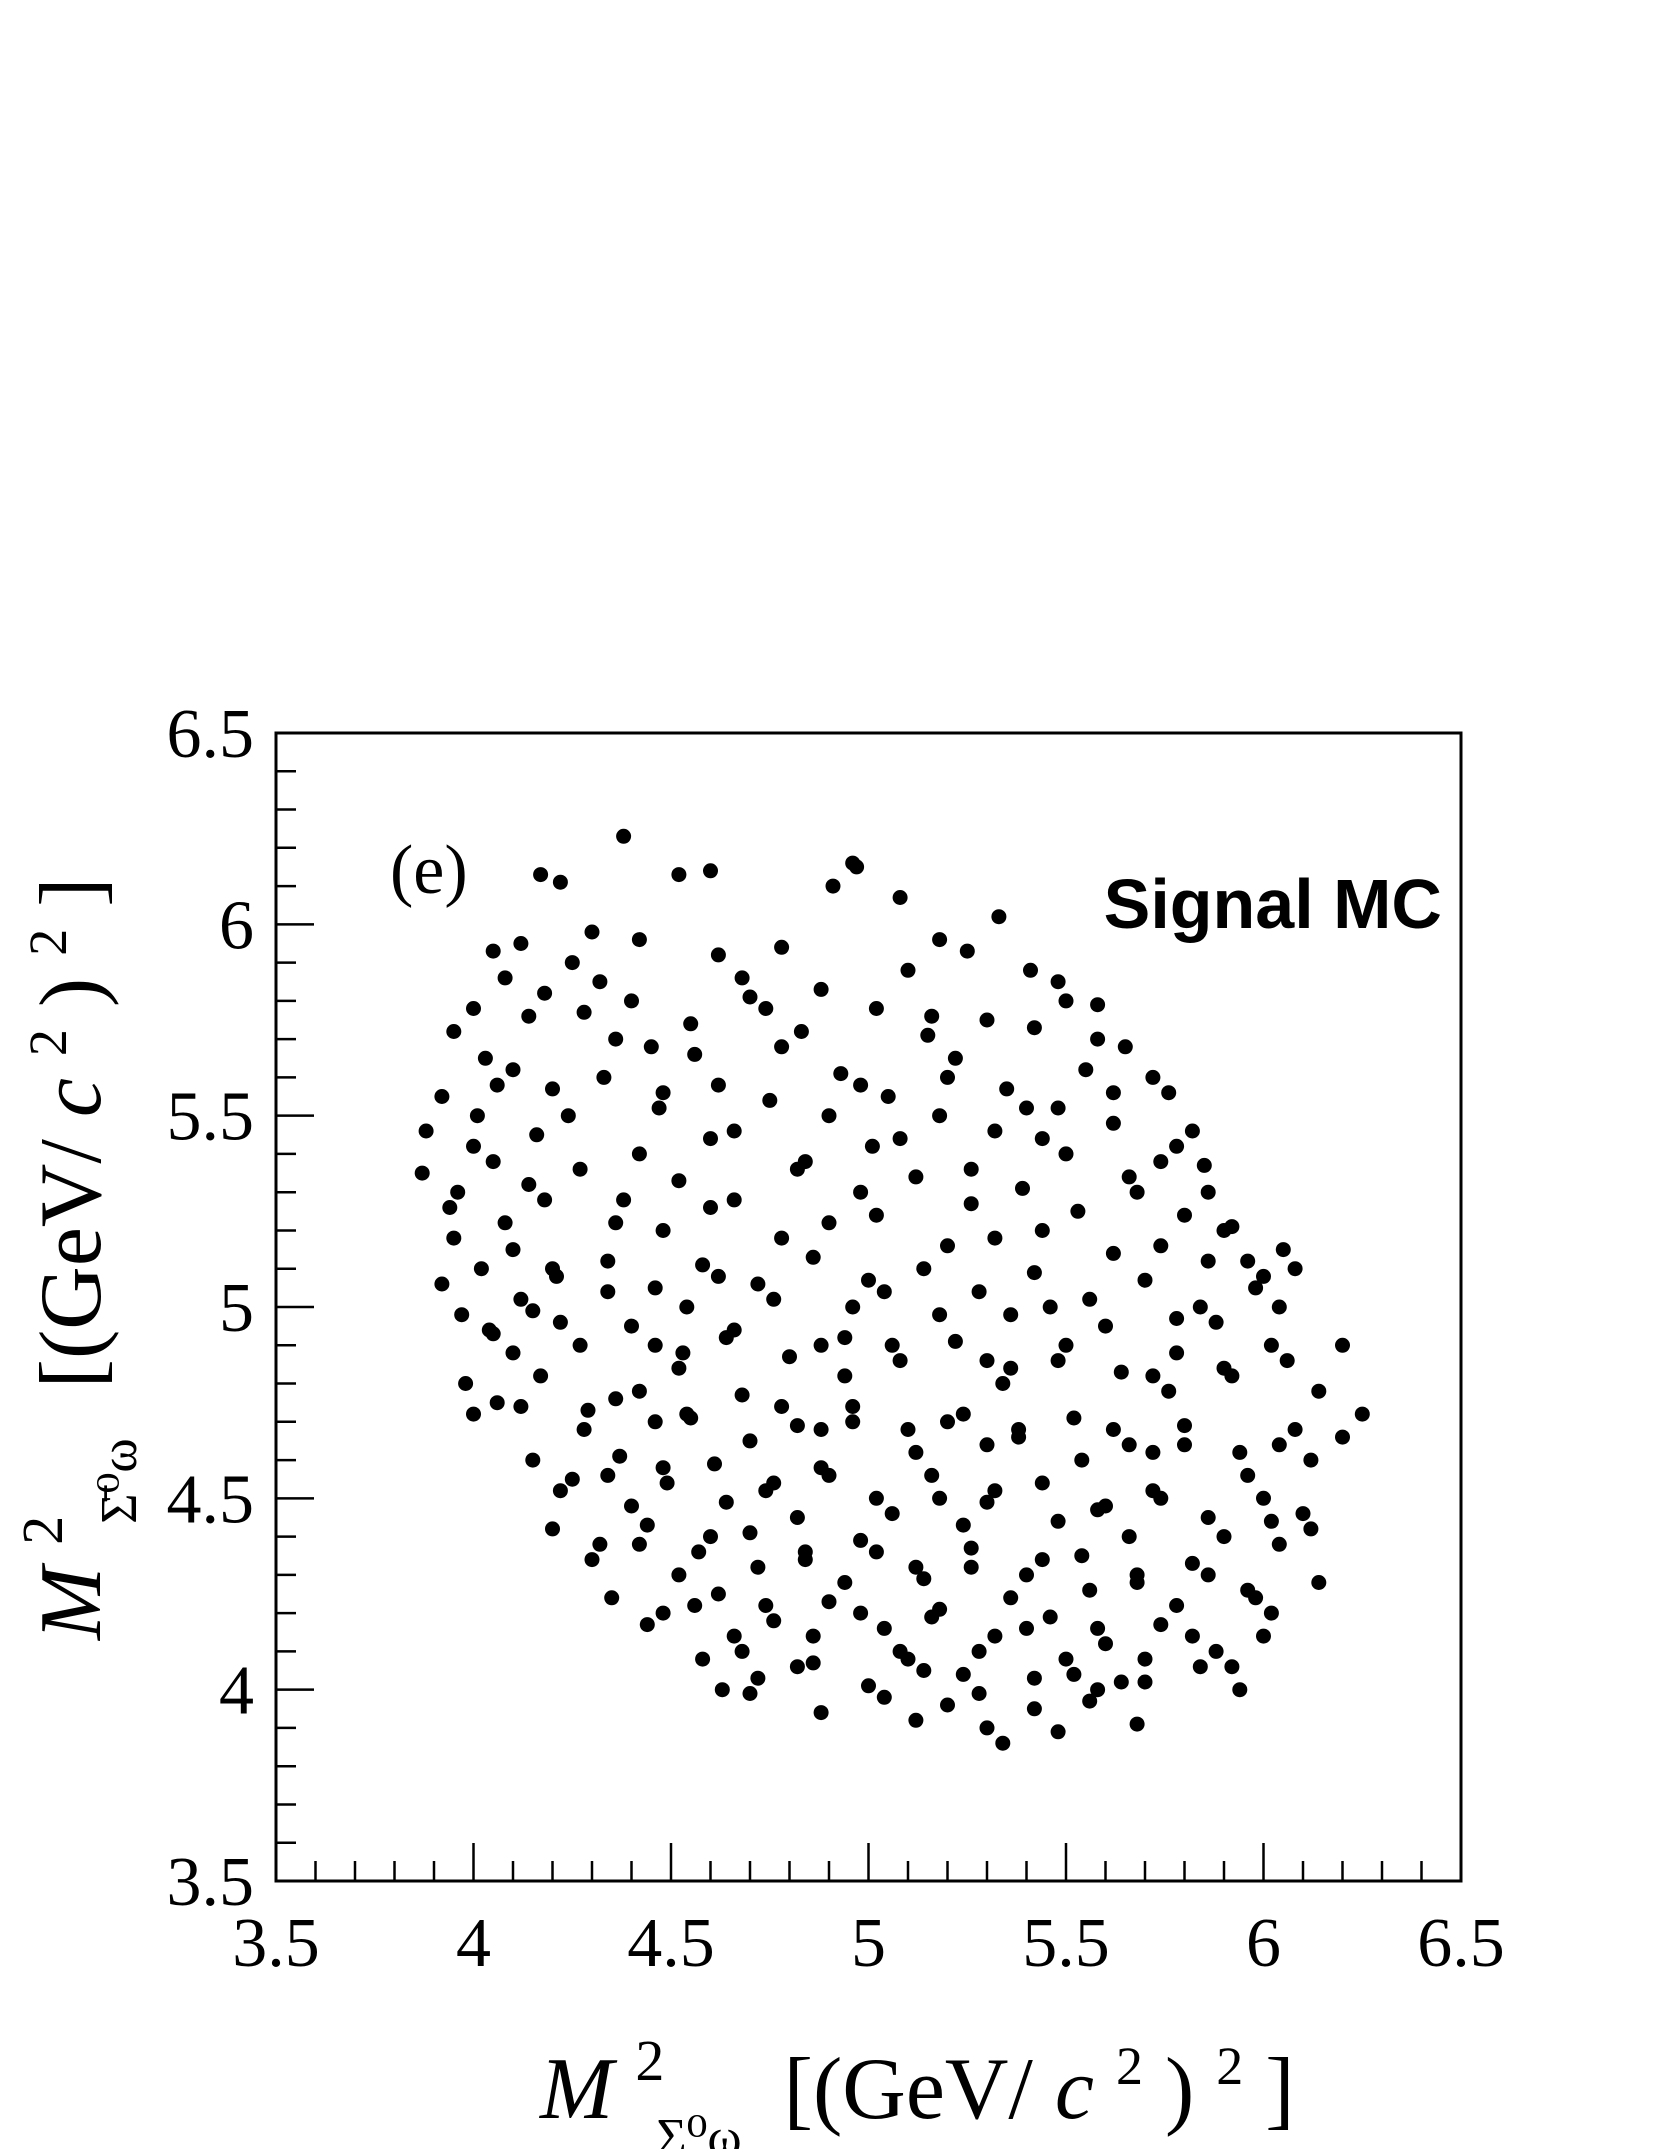  I want to click on y-axis-ticks, so click(295, 1307).